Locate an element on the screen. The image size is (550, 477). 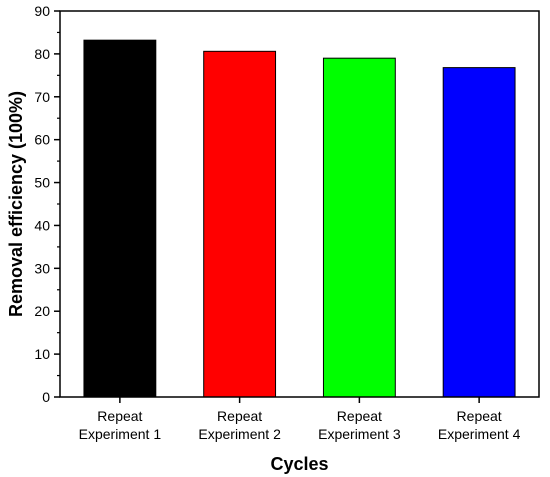
y-tick-label: 90 is located at coordinates (42, 11).